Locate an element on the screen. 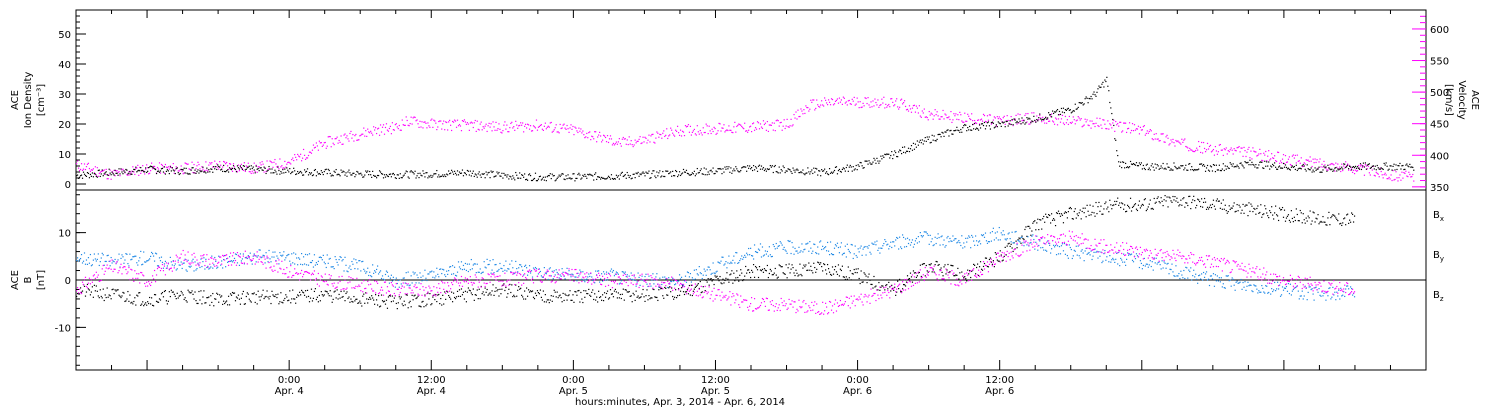 This screenshot has width=1500, height=410. density-tick-label: 20 is located at coordinates (64, 125).